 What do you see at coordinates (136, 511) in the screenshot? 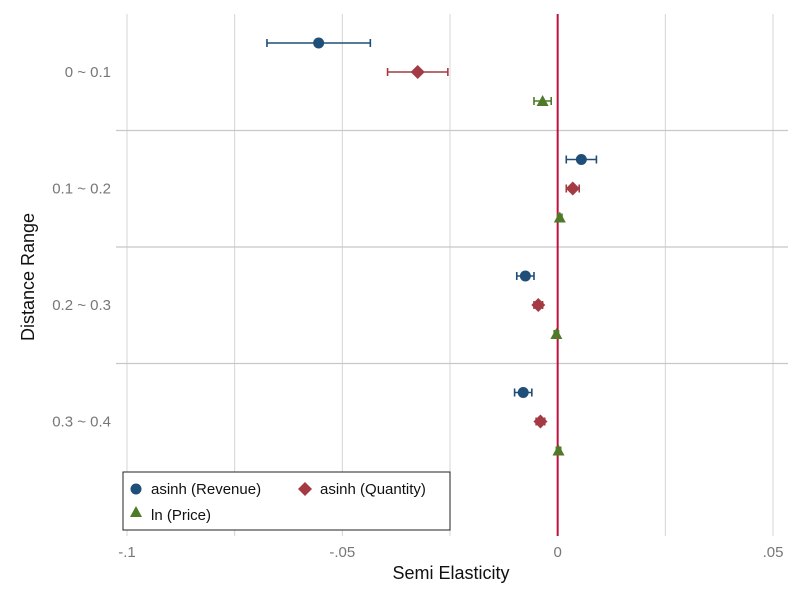
I see `legend-marker-price` at bounding box center [136, 511].